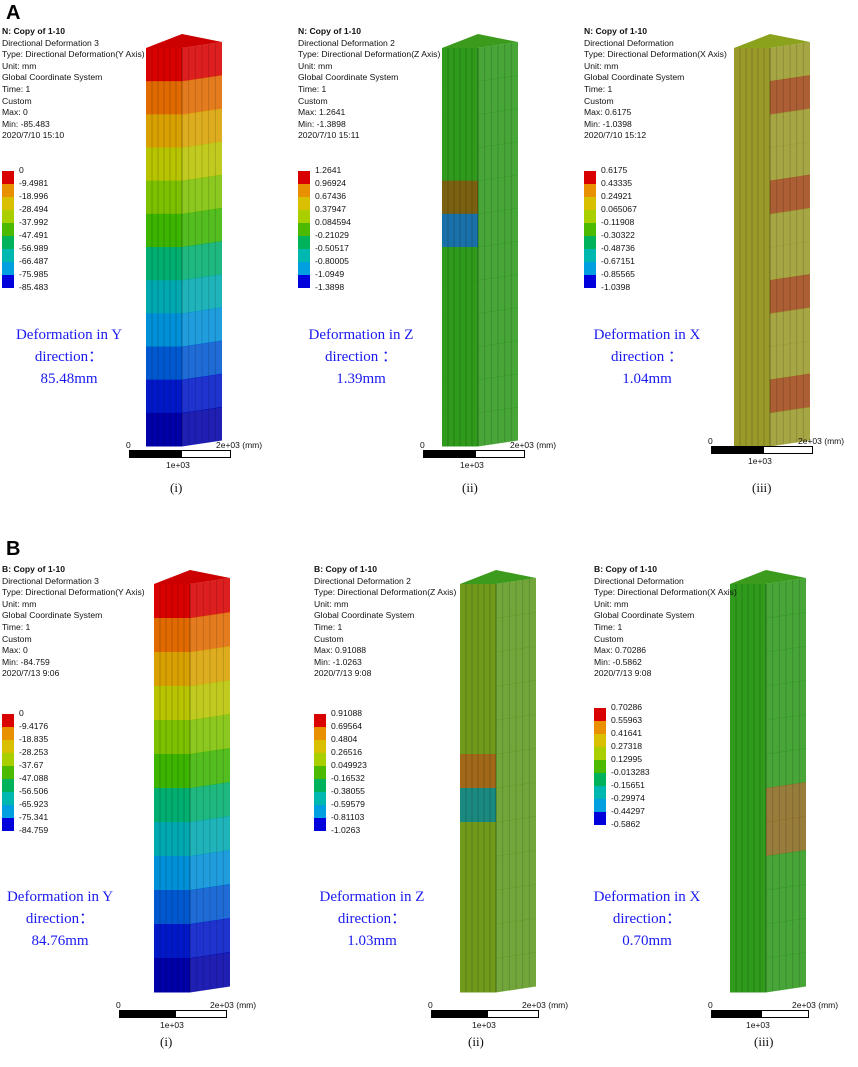  Describe the element at coordinates (512, 1015) in the screenshot. I see `scale-bar: 0 2e+03 (mm) 1e+03` at that location.